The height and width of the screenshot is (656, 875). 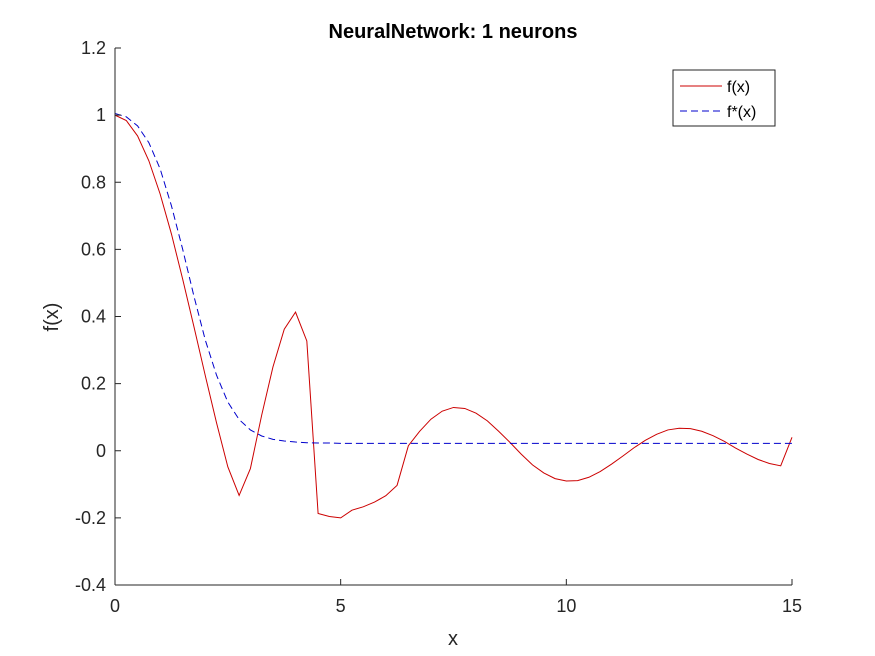 I want to click on legend-box, so click(x=724, y=98).